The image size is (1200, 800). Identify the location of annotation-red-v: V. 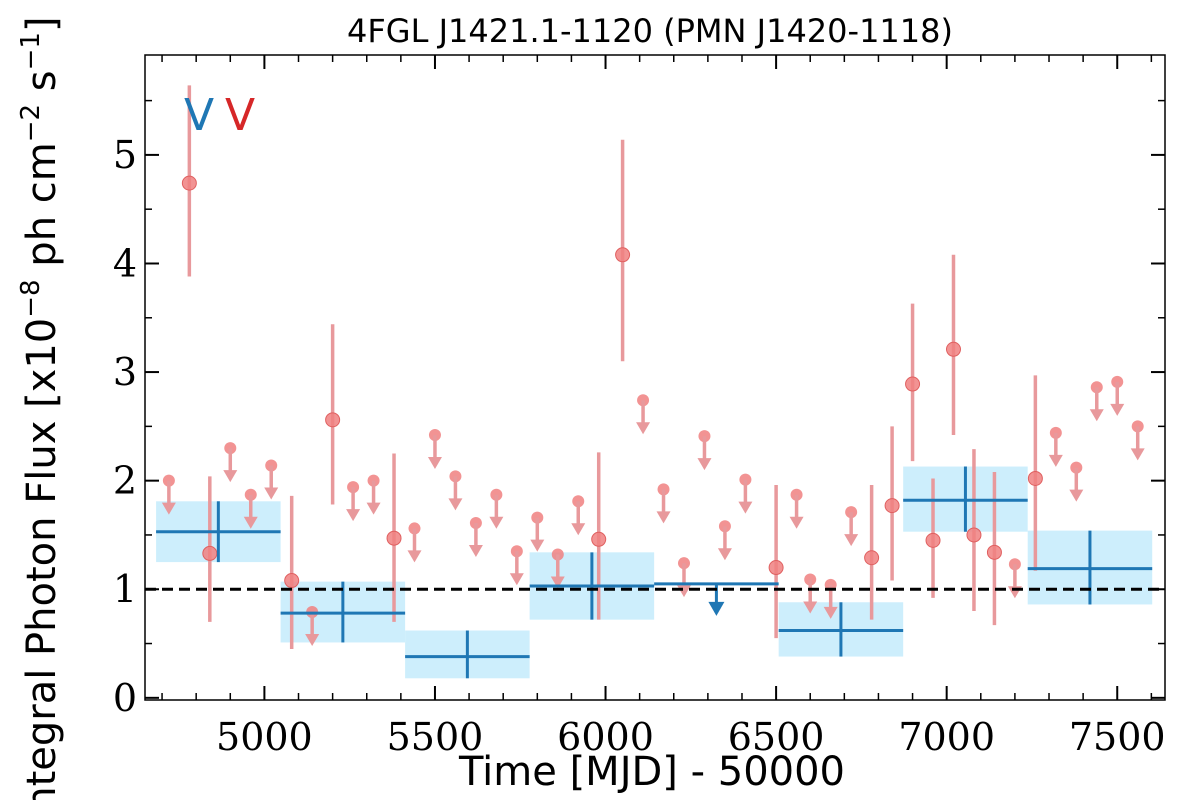
(240, 115).